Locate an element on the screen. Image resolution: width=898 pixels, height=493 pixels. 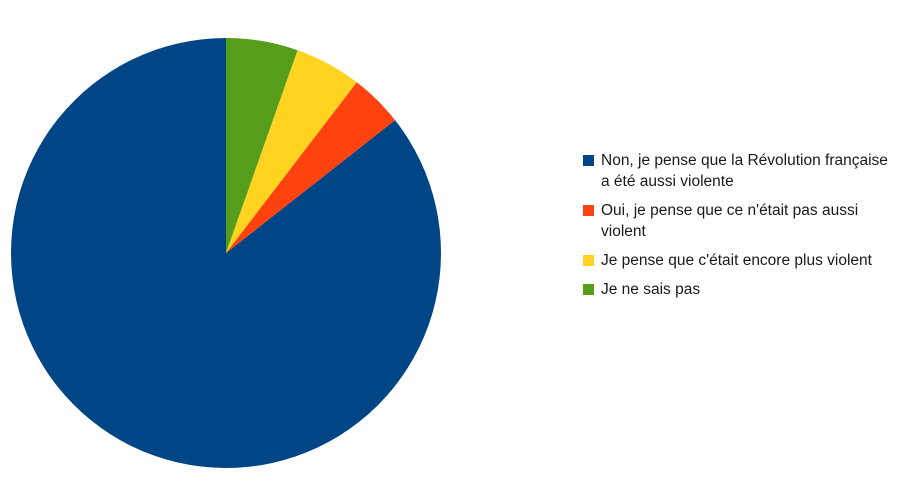
legend-label-4: Je ne sais pas is located at coordinates (651, 289).